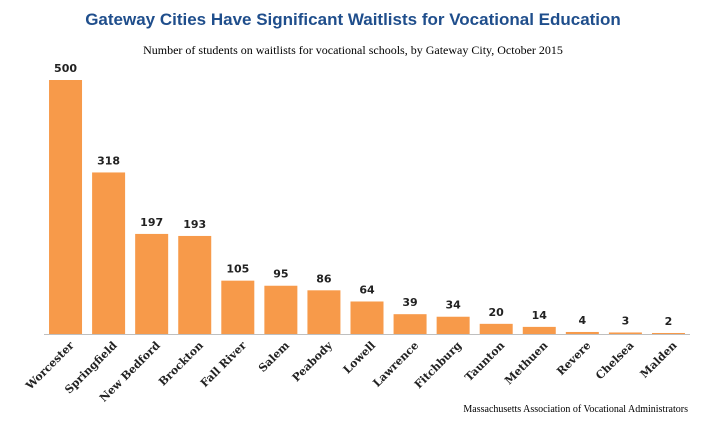 This screenshot has width=706, height=431. Describe the element at coordinates (324, 312) in the screenshot. I see `bar-peabody` at that location.